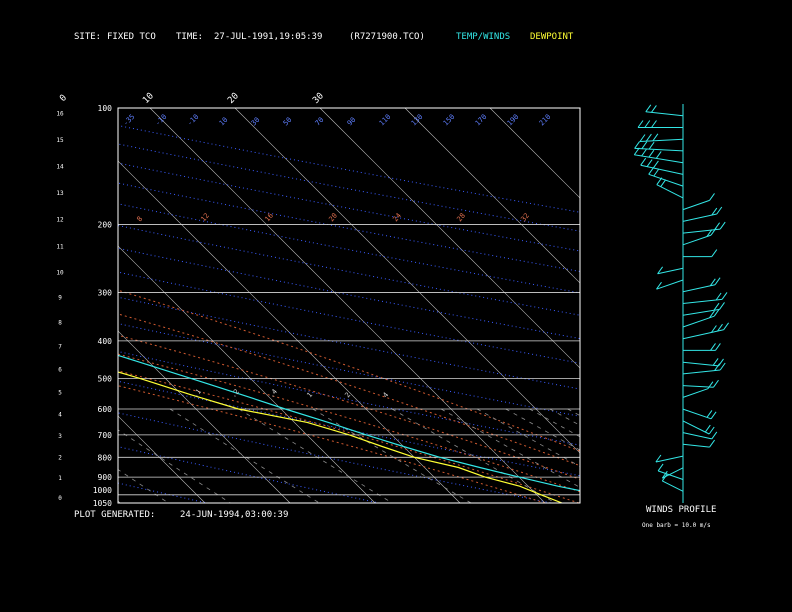 The height and width of the screenshot is (612, 792). What do you see at coordinates (385, 395) in the screenshot?
I see `mixing-ratio-label: 4` at bounding box center [385, 395].